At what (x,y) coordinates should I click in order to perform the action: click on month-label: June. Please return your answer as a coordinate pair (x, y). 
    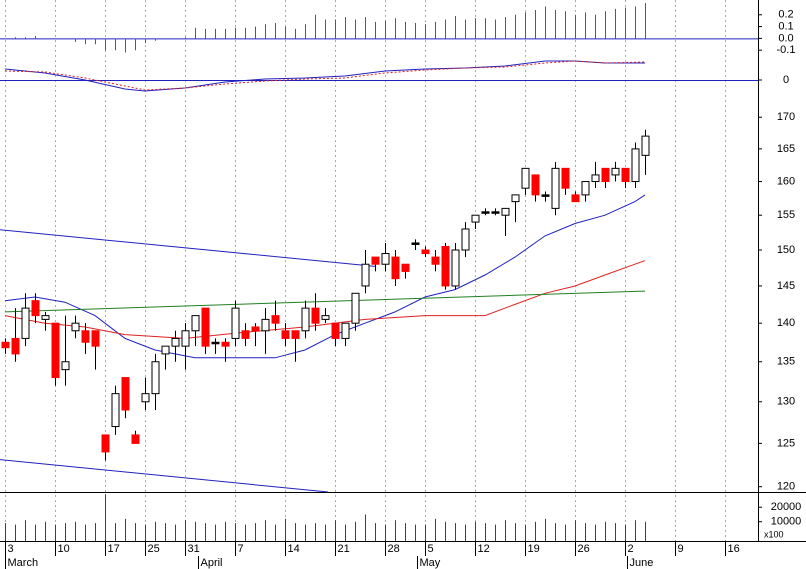
    Looking at the image, I should click on (642, 563).